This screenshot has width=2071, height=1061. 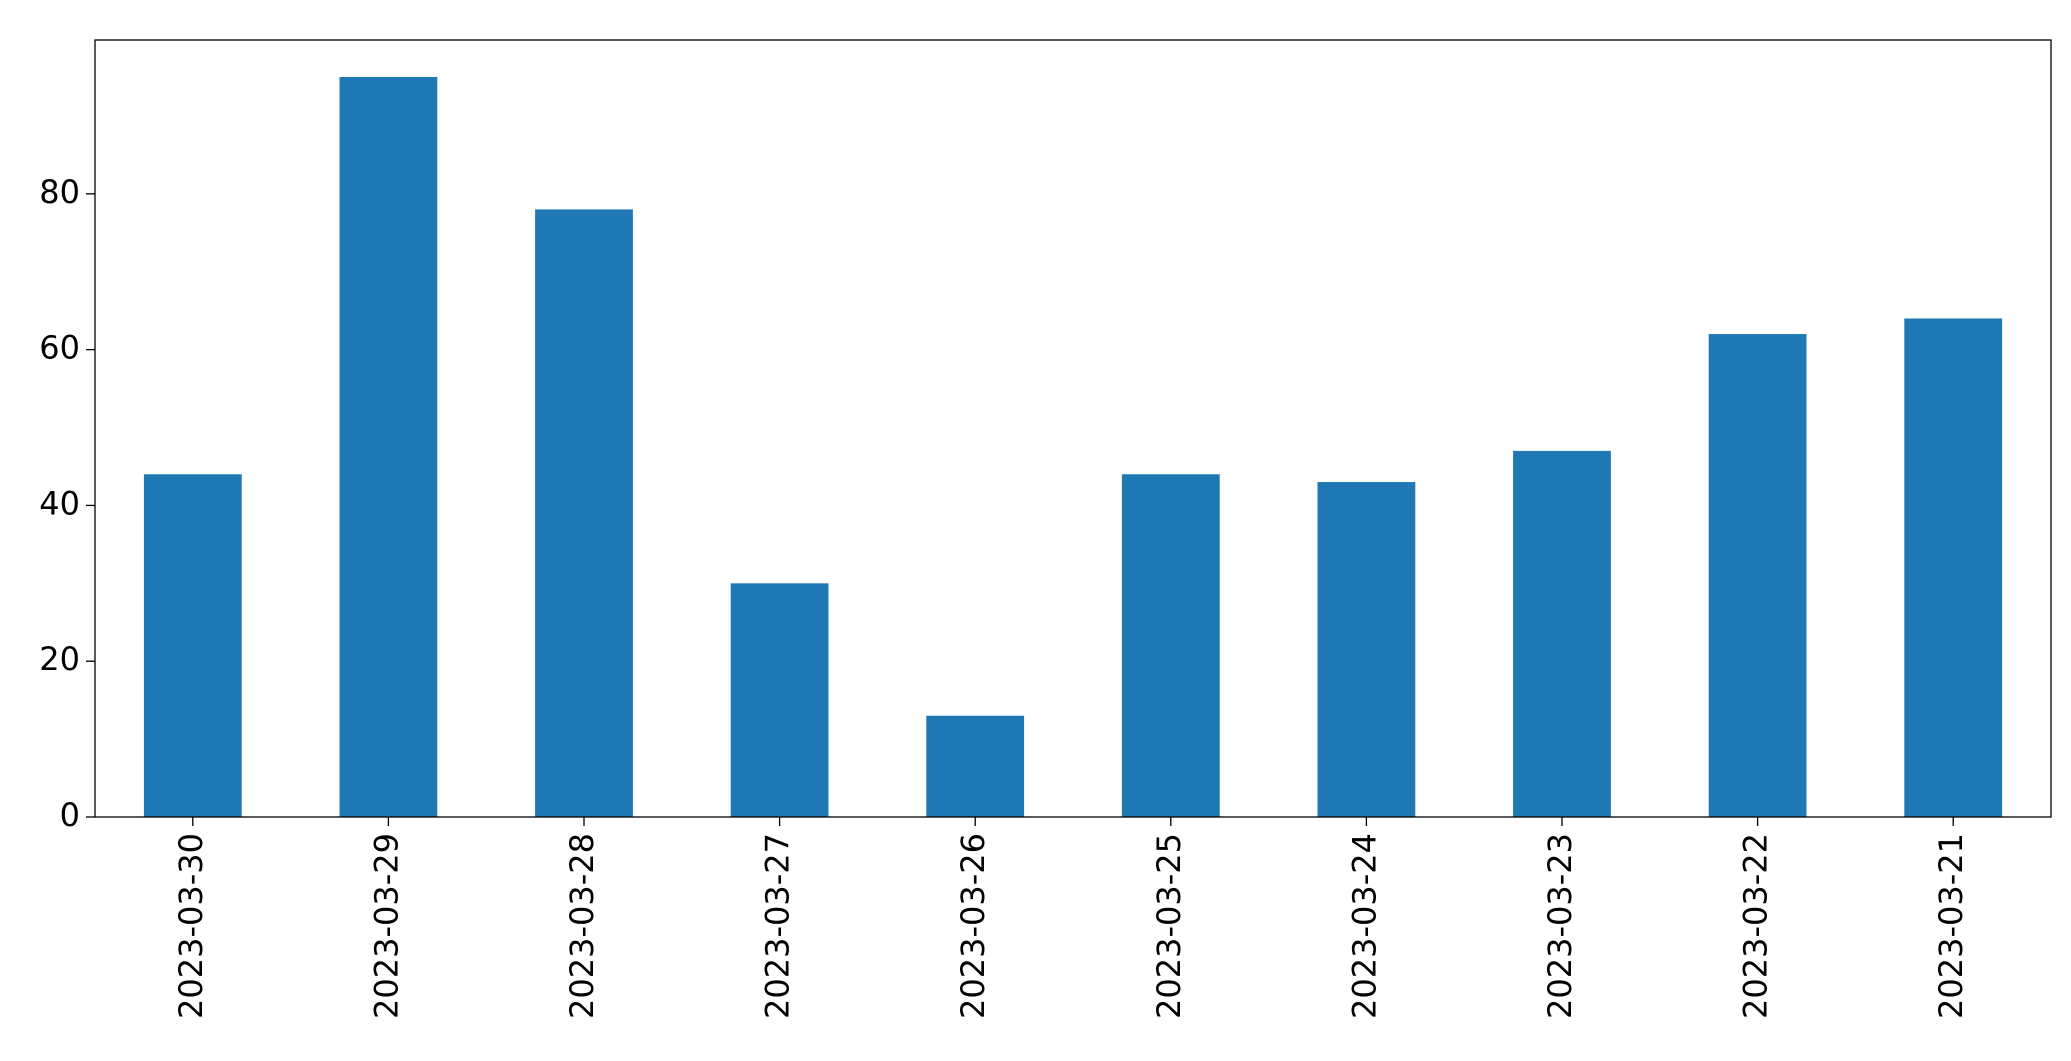 What do you see at coordinates (1169, 926) in the screenshot?
I see `x-tick-label: 2023-03-25` at bounding box center [1169, 926].